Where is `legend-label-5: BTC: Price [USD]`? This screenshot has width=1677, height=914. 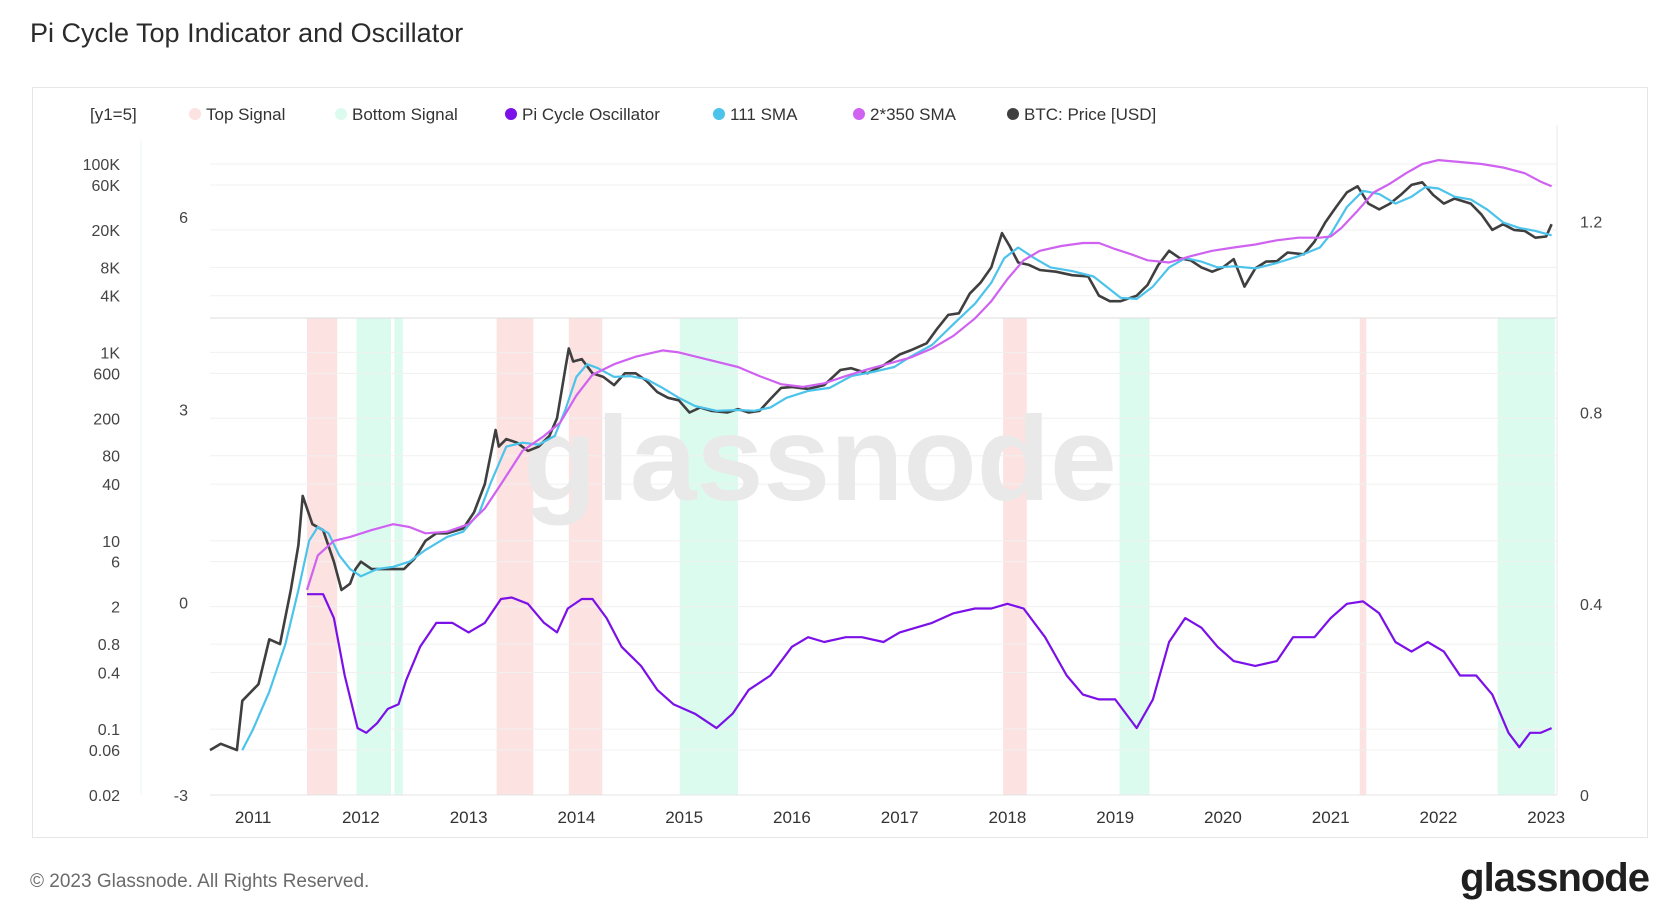
legend-label-5: BTC: Price [USD] is located at coordinates (1090, 114).